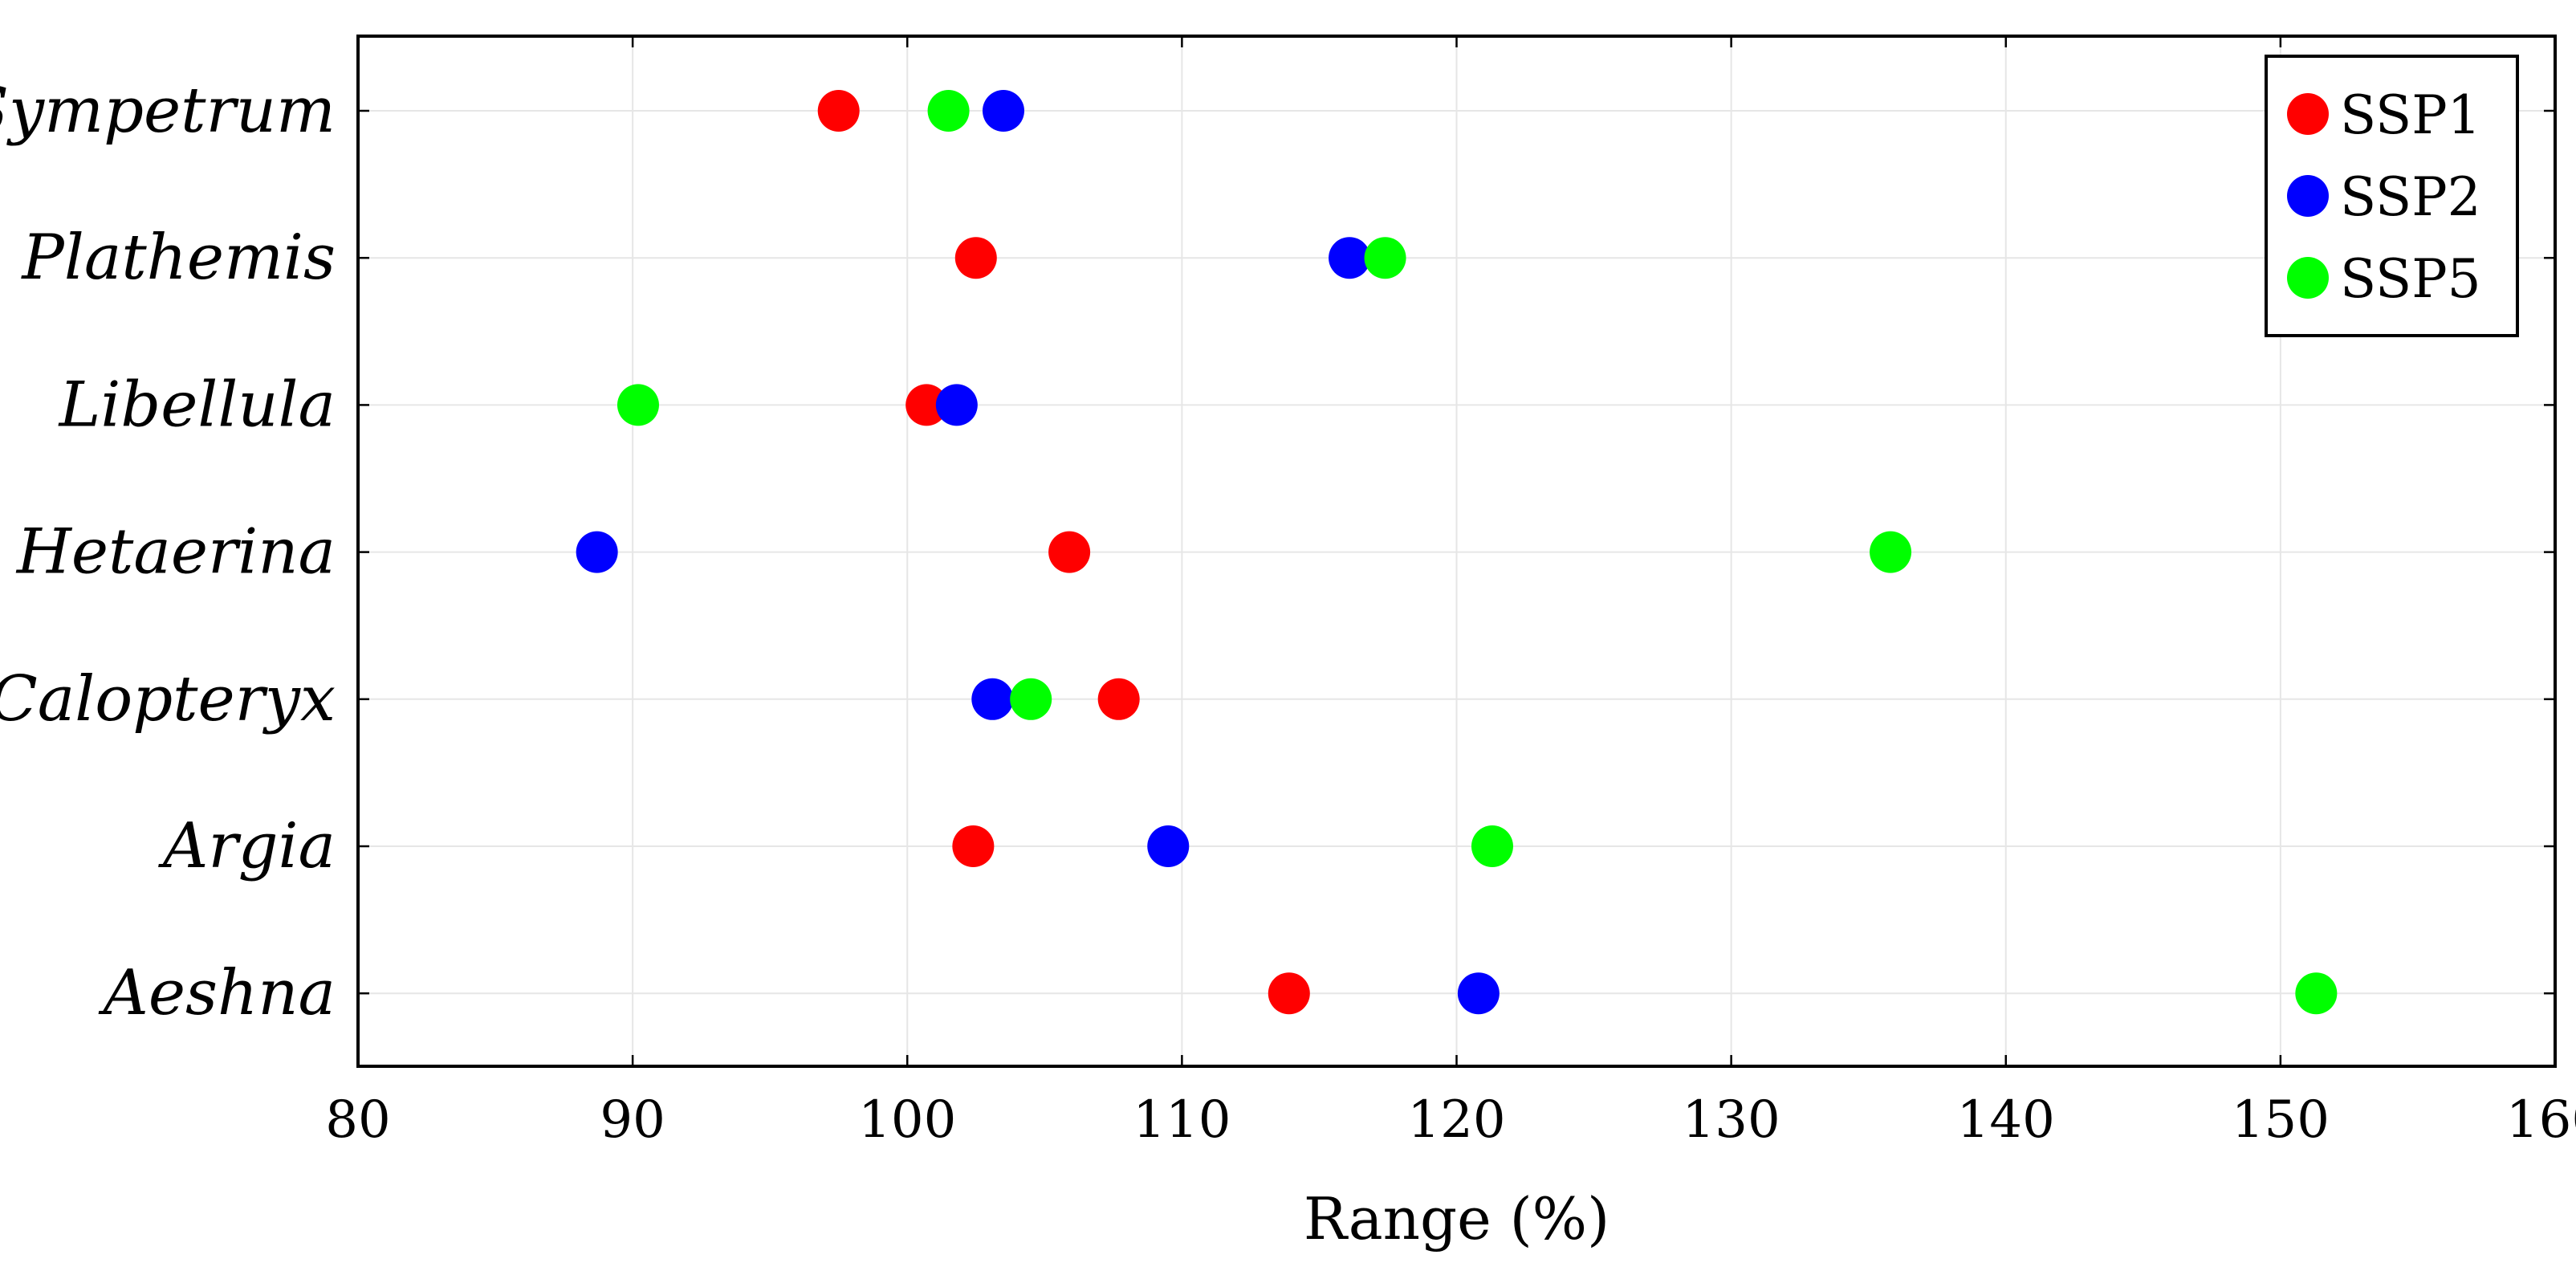 The image size is (2576, 1271). I want to click on point-ssp1-plathemis, so click(975, 258).